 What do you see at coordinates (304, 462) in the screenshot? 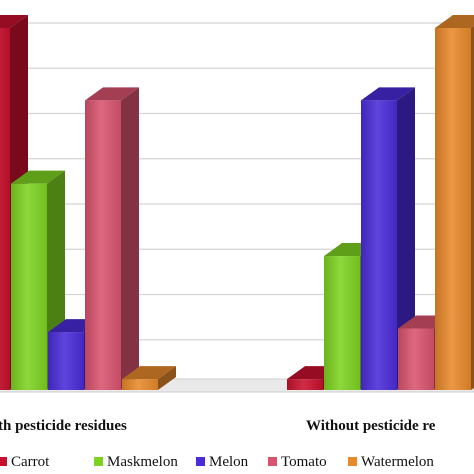
I see `legend-label: Tomato` at bounding box center [304, 462].